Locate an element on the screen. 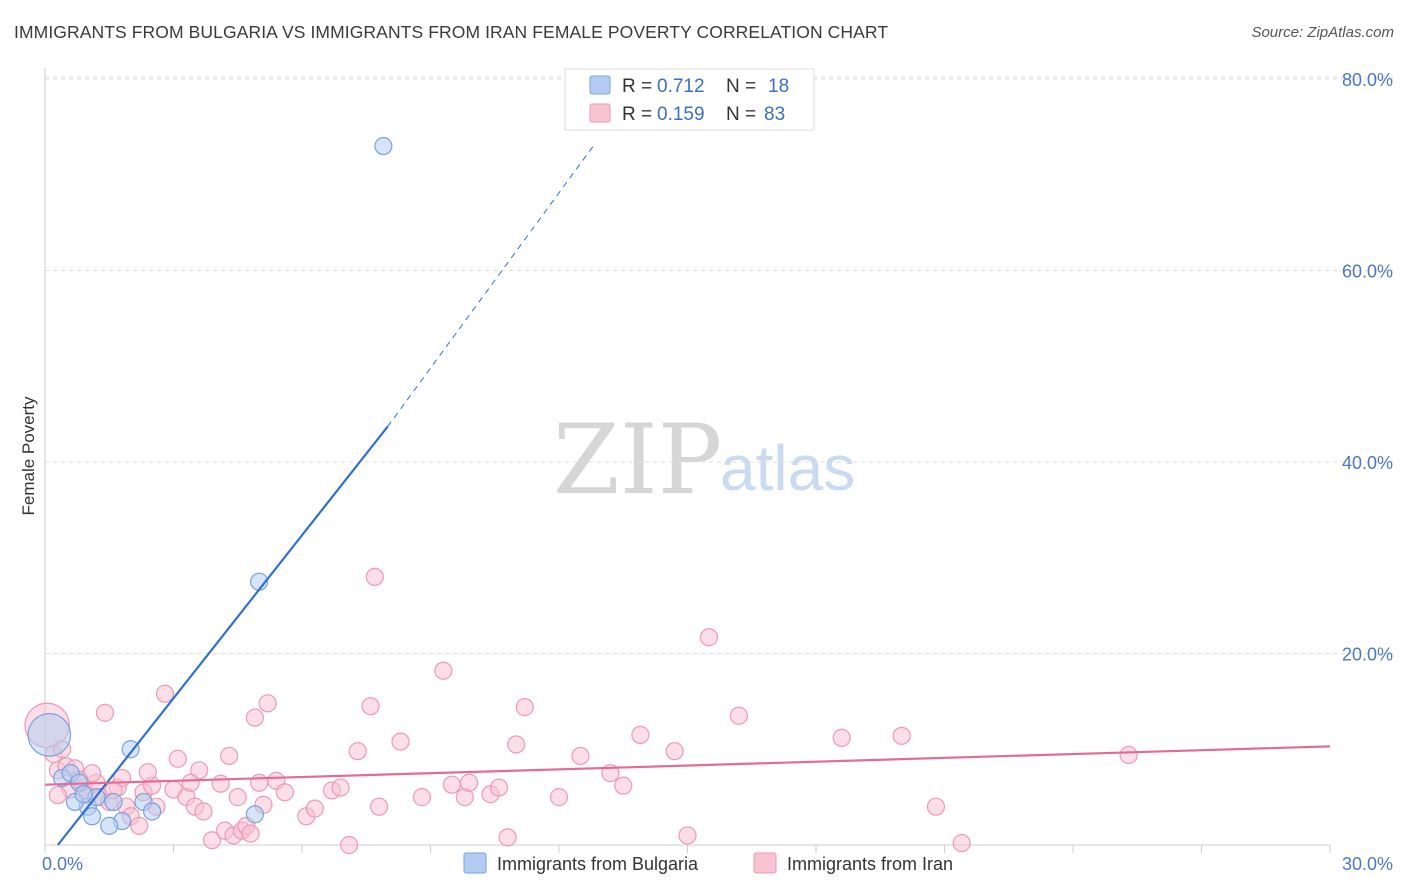 This screenshot has height=892, width=1406. legend-r-value-iran: 0.159 is located at coordinates (681, 114).